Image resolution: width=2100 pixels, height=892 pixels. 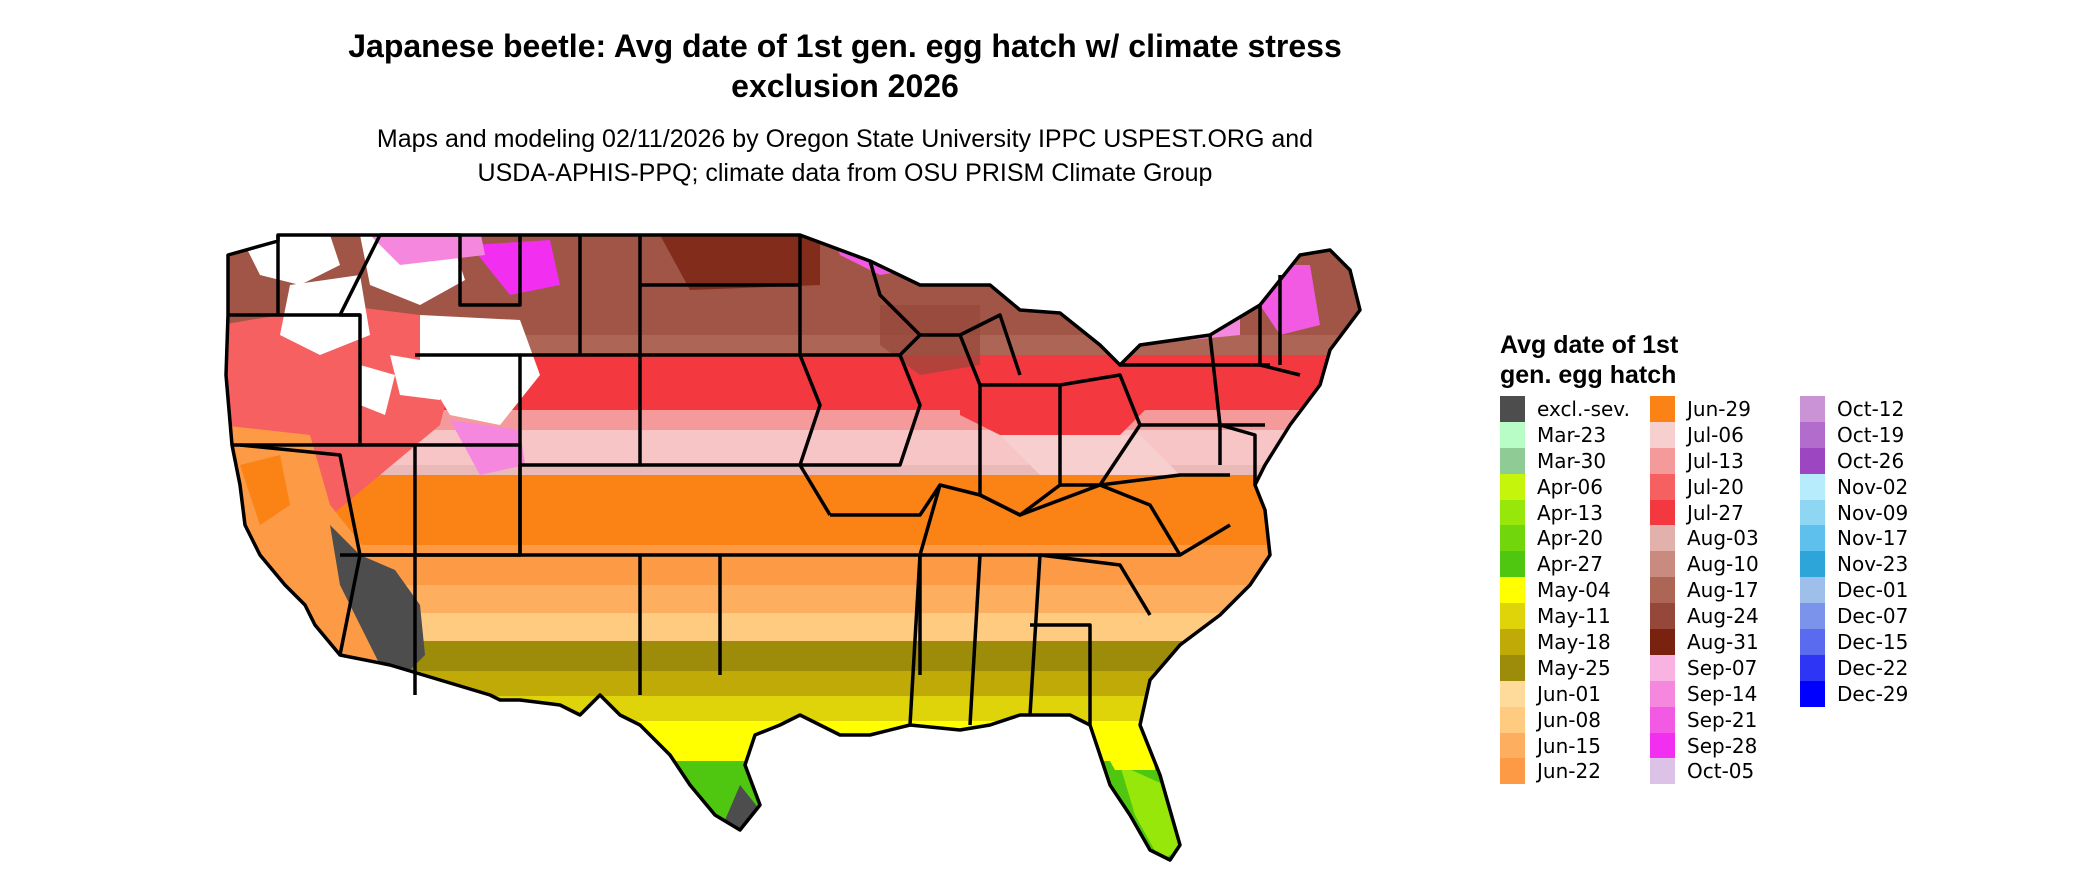 I want to click on legend-item: Mar-23, so click(x=1565, y=434).